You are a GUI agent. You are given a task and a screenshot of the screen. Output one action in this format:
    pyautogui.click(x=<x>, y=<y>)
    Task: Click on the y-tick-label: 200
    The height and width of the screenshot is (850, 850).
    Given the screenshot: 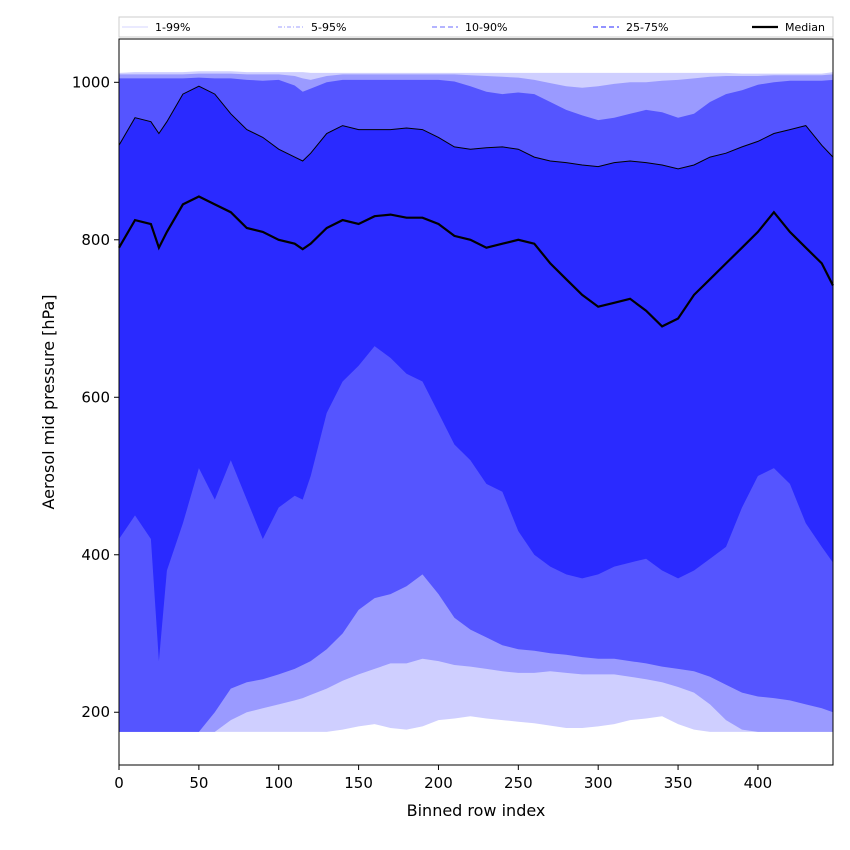 What is the action you would take?
    pyautogui.click(x=95, y=712)
    